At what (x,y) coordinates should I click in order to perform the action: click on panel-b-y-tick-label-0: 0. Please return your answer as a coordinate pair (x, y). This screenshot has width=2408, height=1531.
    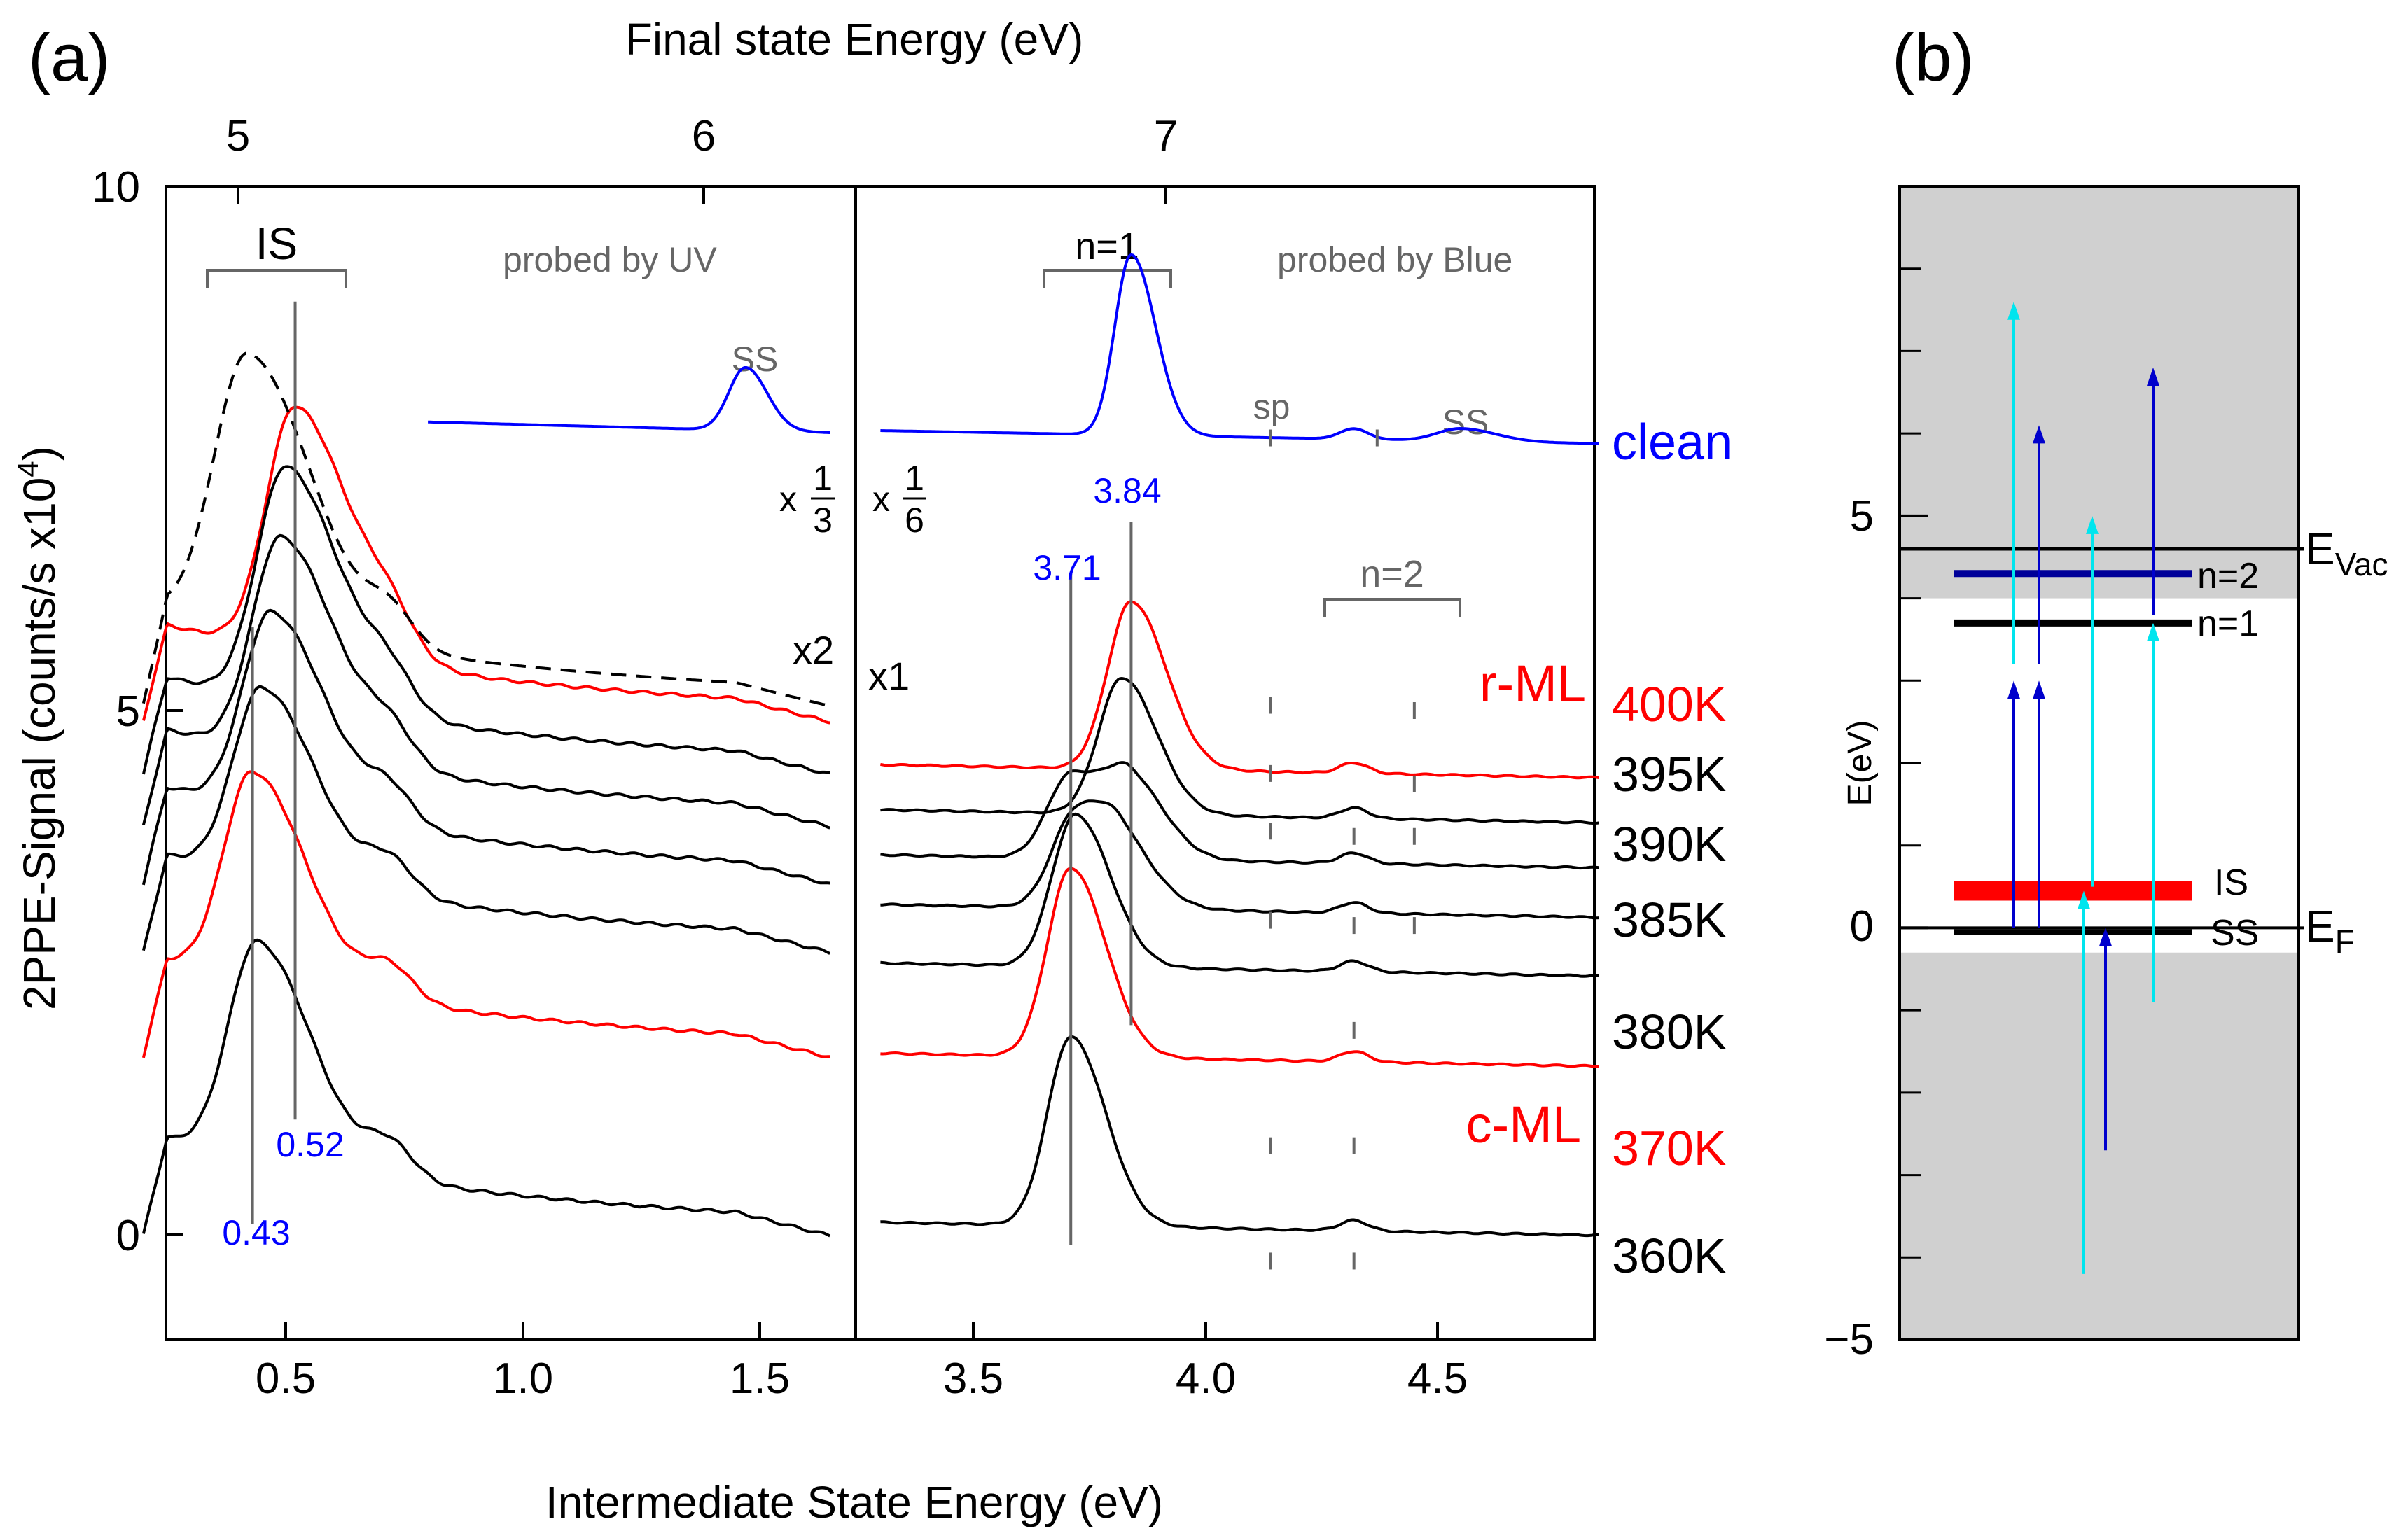
    Looking at the image, I should click on (1862, 926).